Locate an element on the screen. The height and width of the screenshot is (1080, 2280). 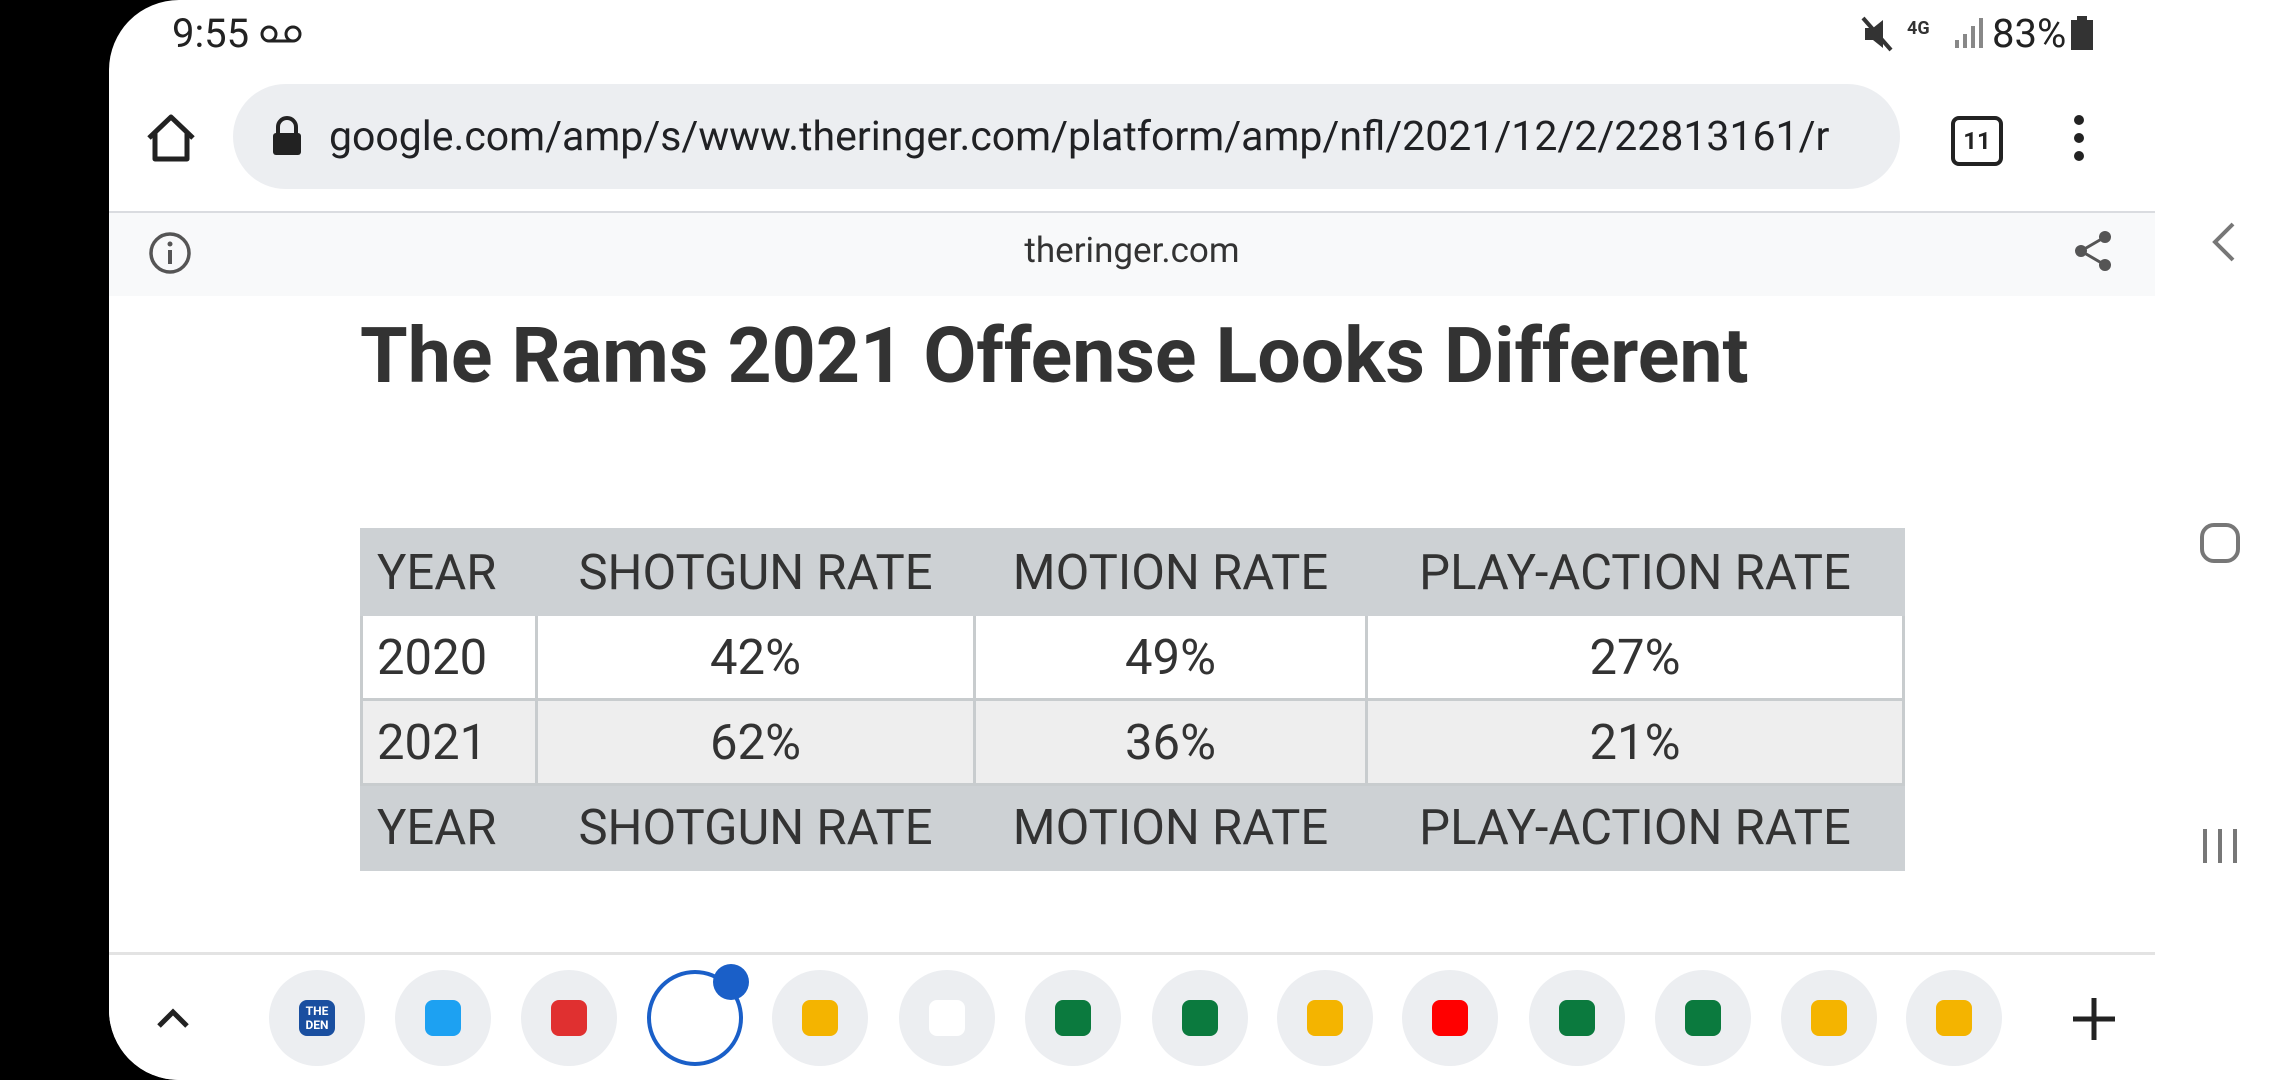
table-cell: 2020 is located at coordinates (449, 657).